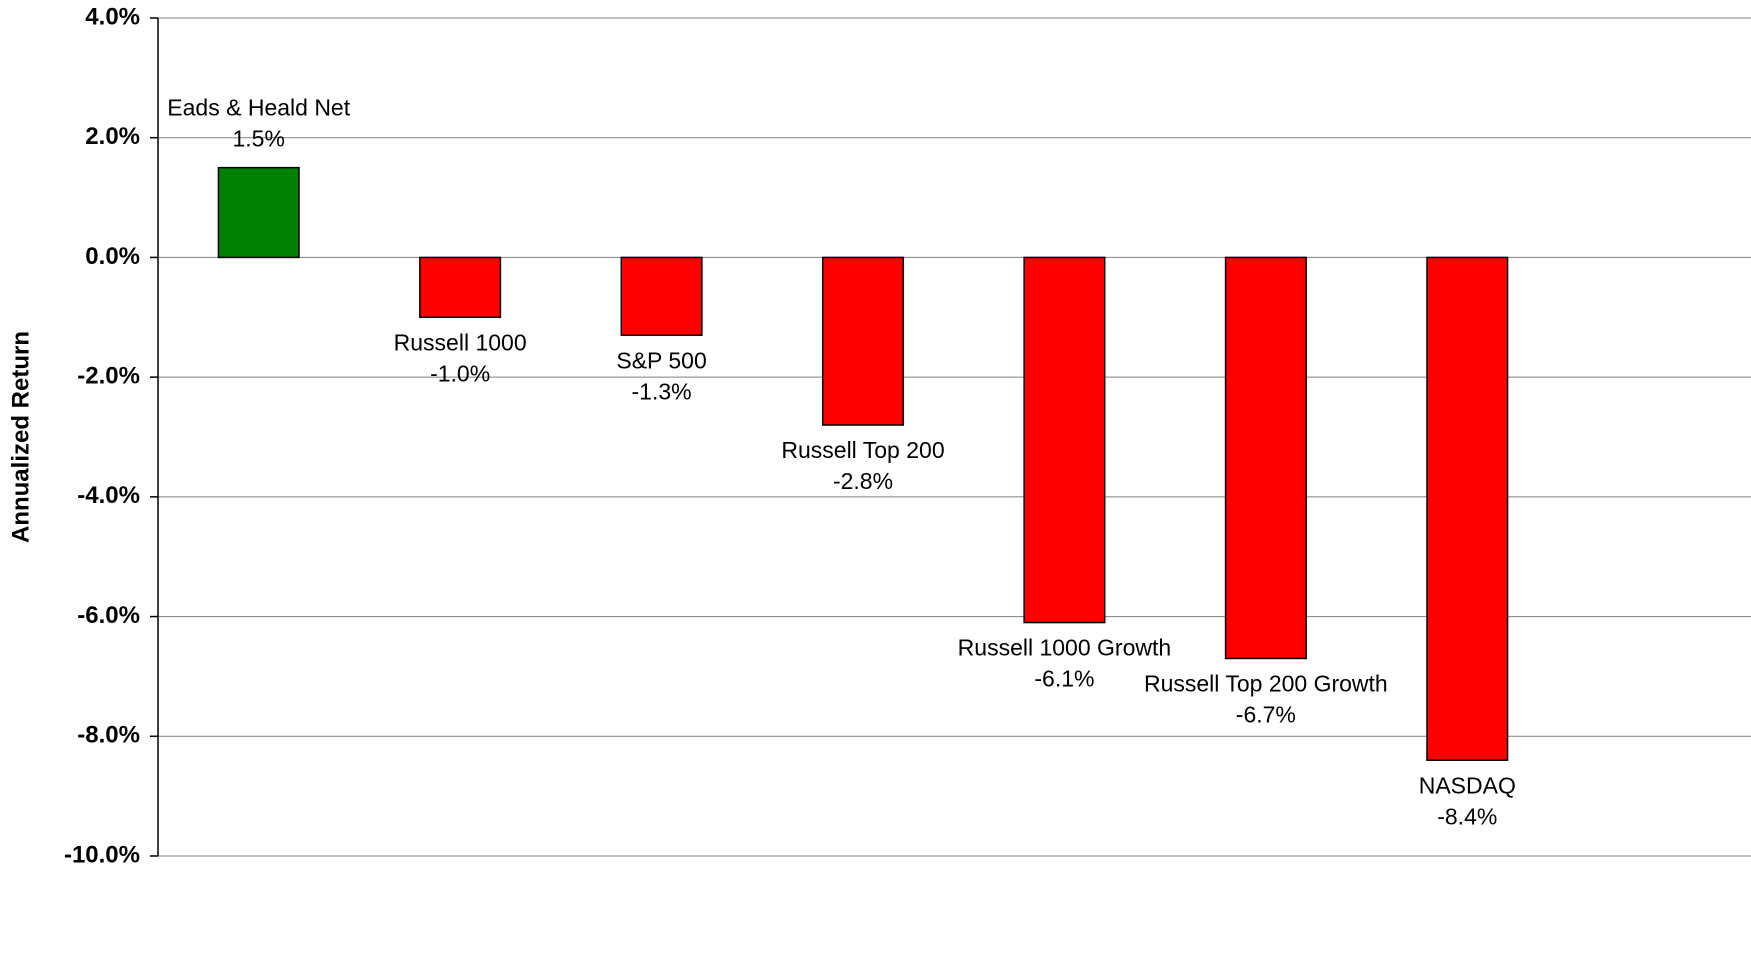  Describe the element at coordinates (1266, 684) in the screenshot. I see `category-label: Russell Top 200 Growth` at that location.